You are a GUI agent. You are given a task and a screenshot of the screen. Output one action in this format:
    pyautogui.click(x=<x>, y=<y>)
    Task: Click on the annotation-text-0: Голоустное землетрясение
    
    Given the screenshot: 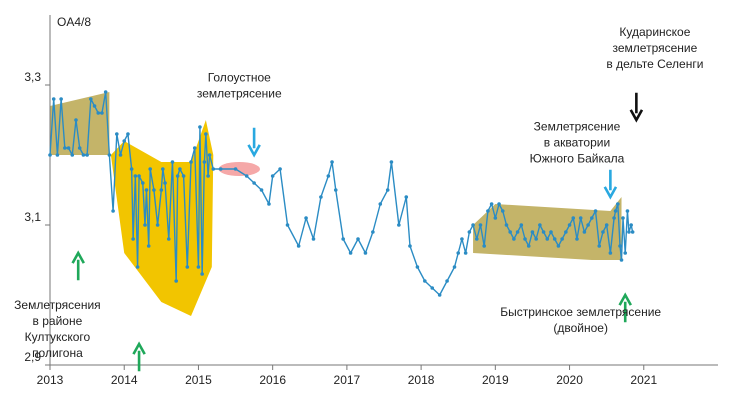 What is the action you would take?
    pyautogui.click(x=239, y=86)
    